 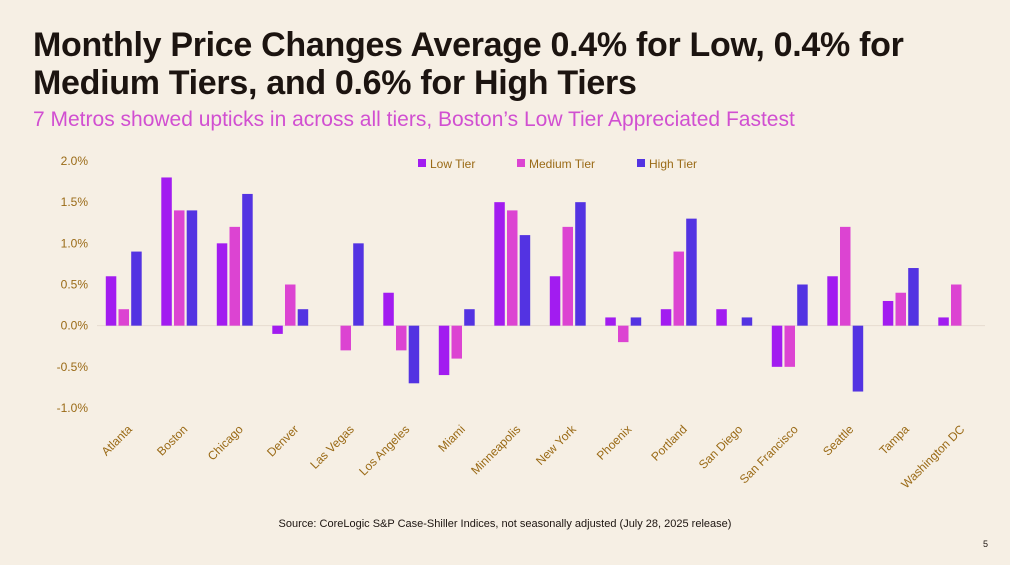 I want to click on bar-medium-atlanta, so click(x=123, y=317).